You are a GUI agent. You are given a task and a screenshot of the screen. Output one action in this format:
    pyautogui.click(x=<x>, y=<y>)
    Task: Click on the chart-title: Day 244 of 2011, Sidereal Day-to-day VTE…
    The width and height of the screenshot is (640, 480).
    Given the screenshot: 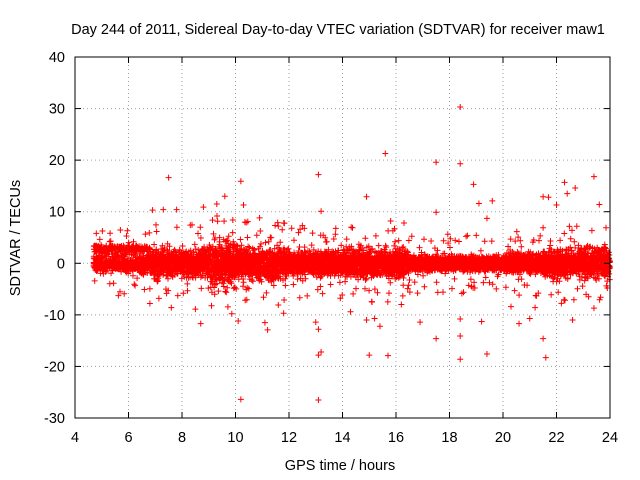 What is the action you would take?
    pyautogui.click(x=338, y=30)
    